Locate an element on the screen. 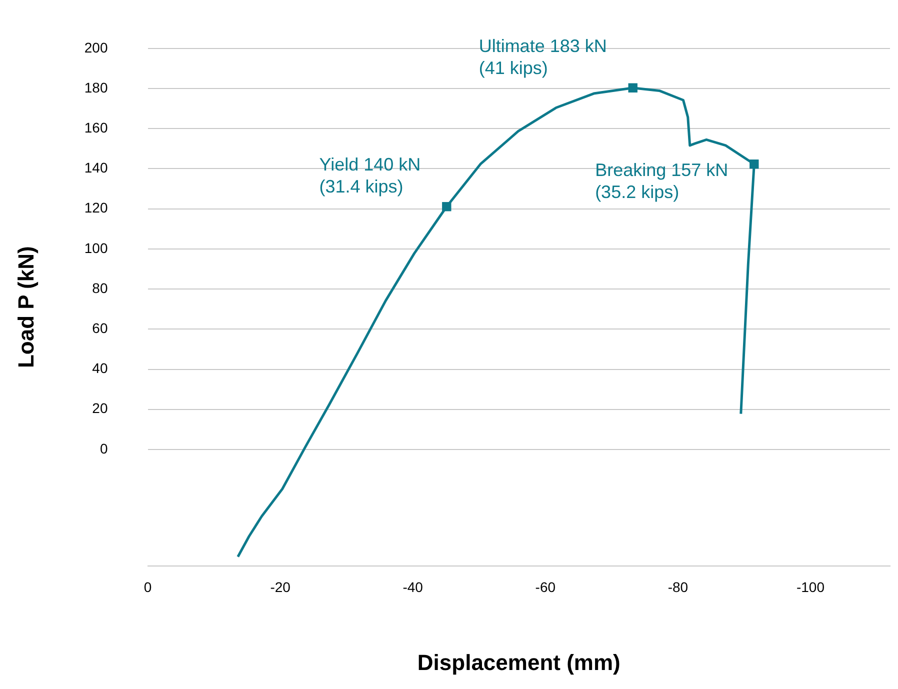 This screenshot has height=689, width=898. annotation: Yield 140 kN (31.4 kips) is located at coordinates (370, 175).